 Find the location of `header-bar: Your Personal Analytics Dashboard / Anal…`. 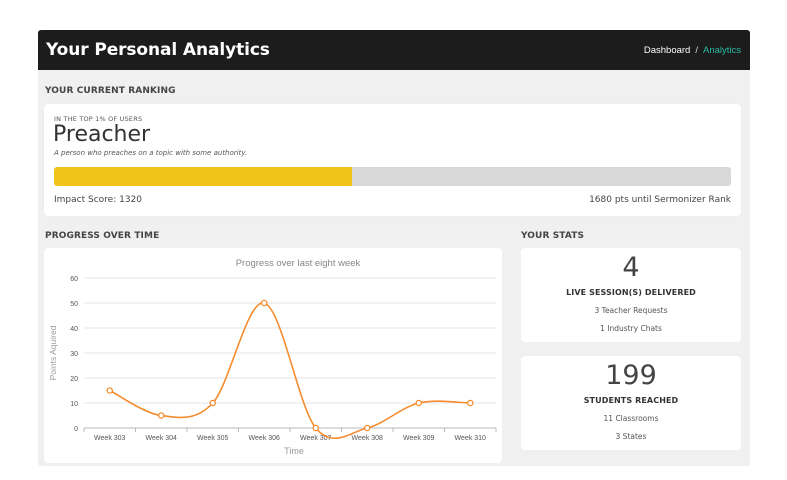

header-bar: Your Personal Analytics Dashboard / Anal… is located at coordinates (394, 50).